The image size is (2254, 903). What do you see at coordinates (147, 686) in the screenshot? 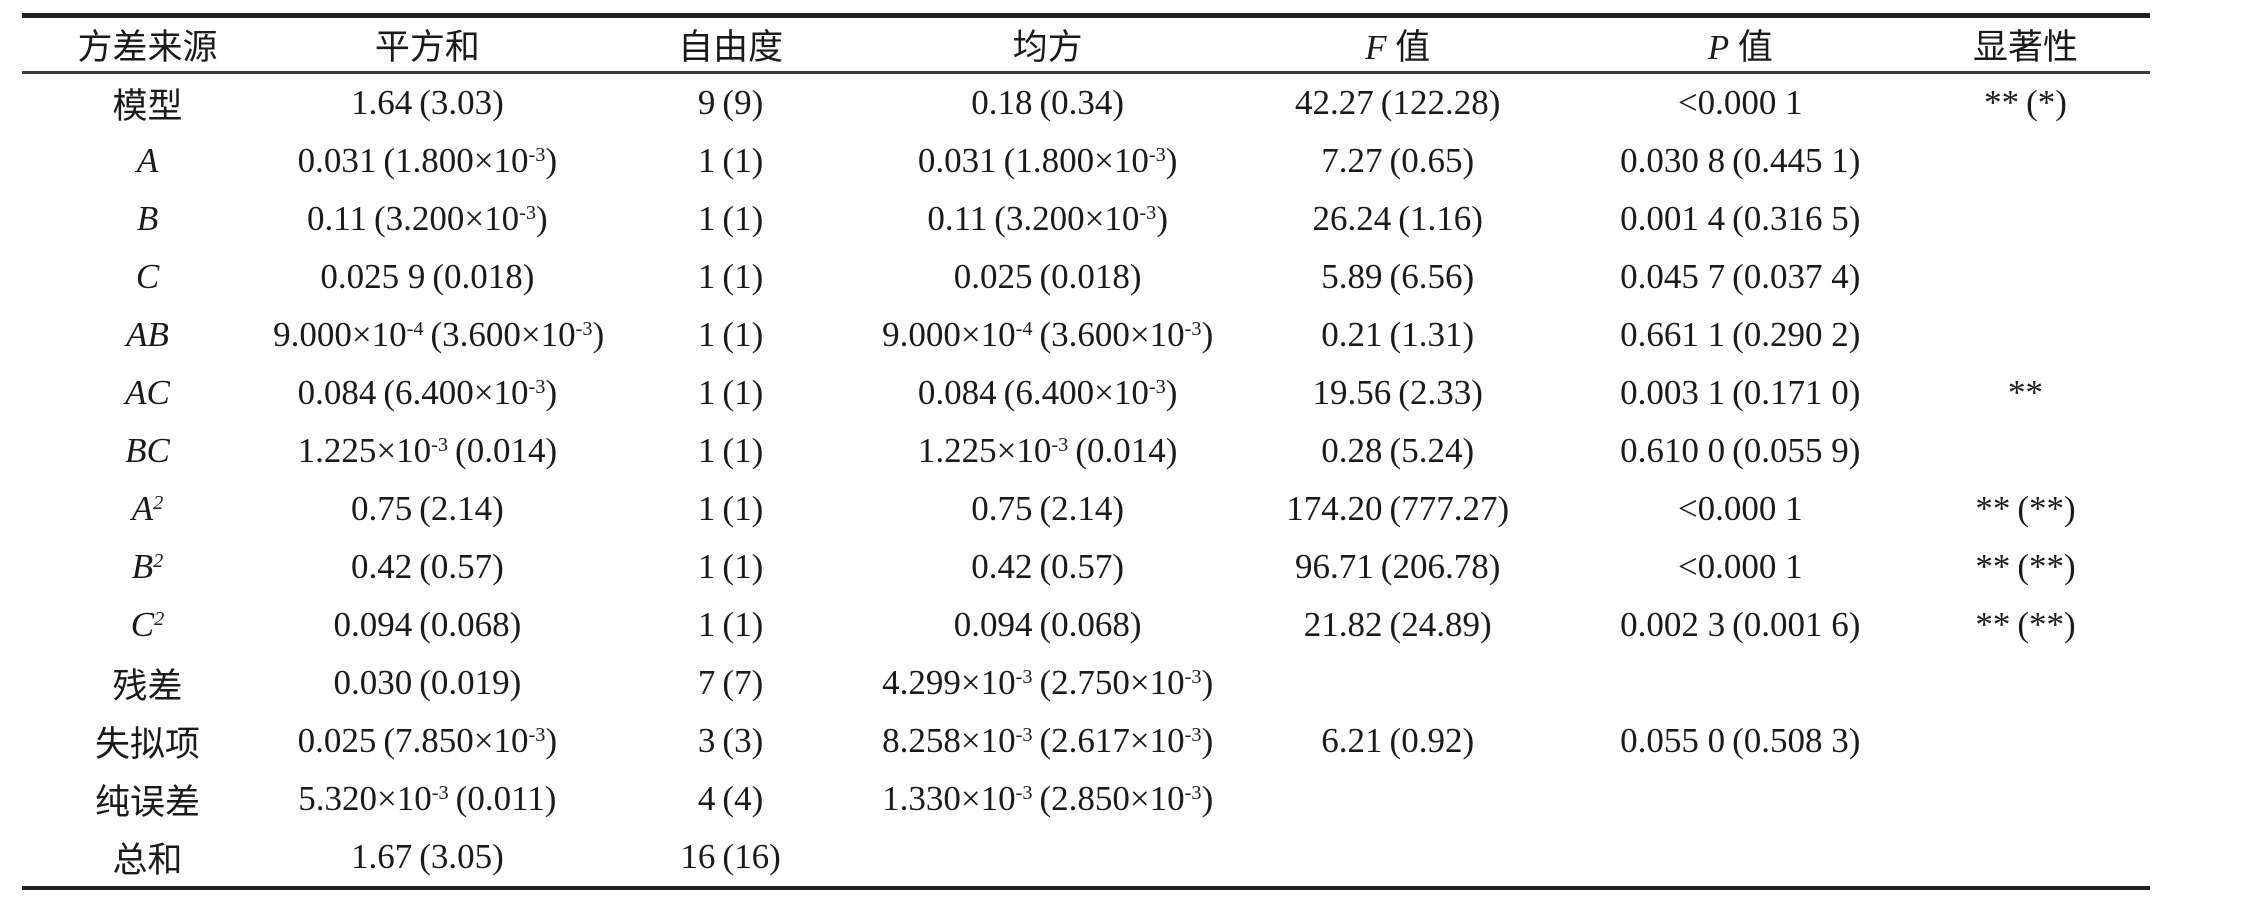
I see `row-label-cell: 残差` at bounding box center [147, 686].